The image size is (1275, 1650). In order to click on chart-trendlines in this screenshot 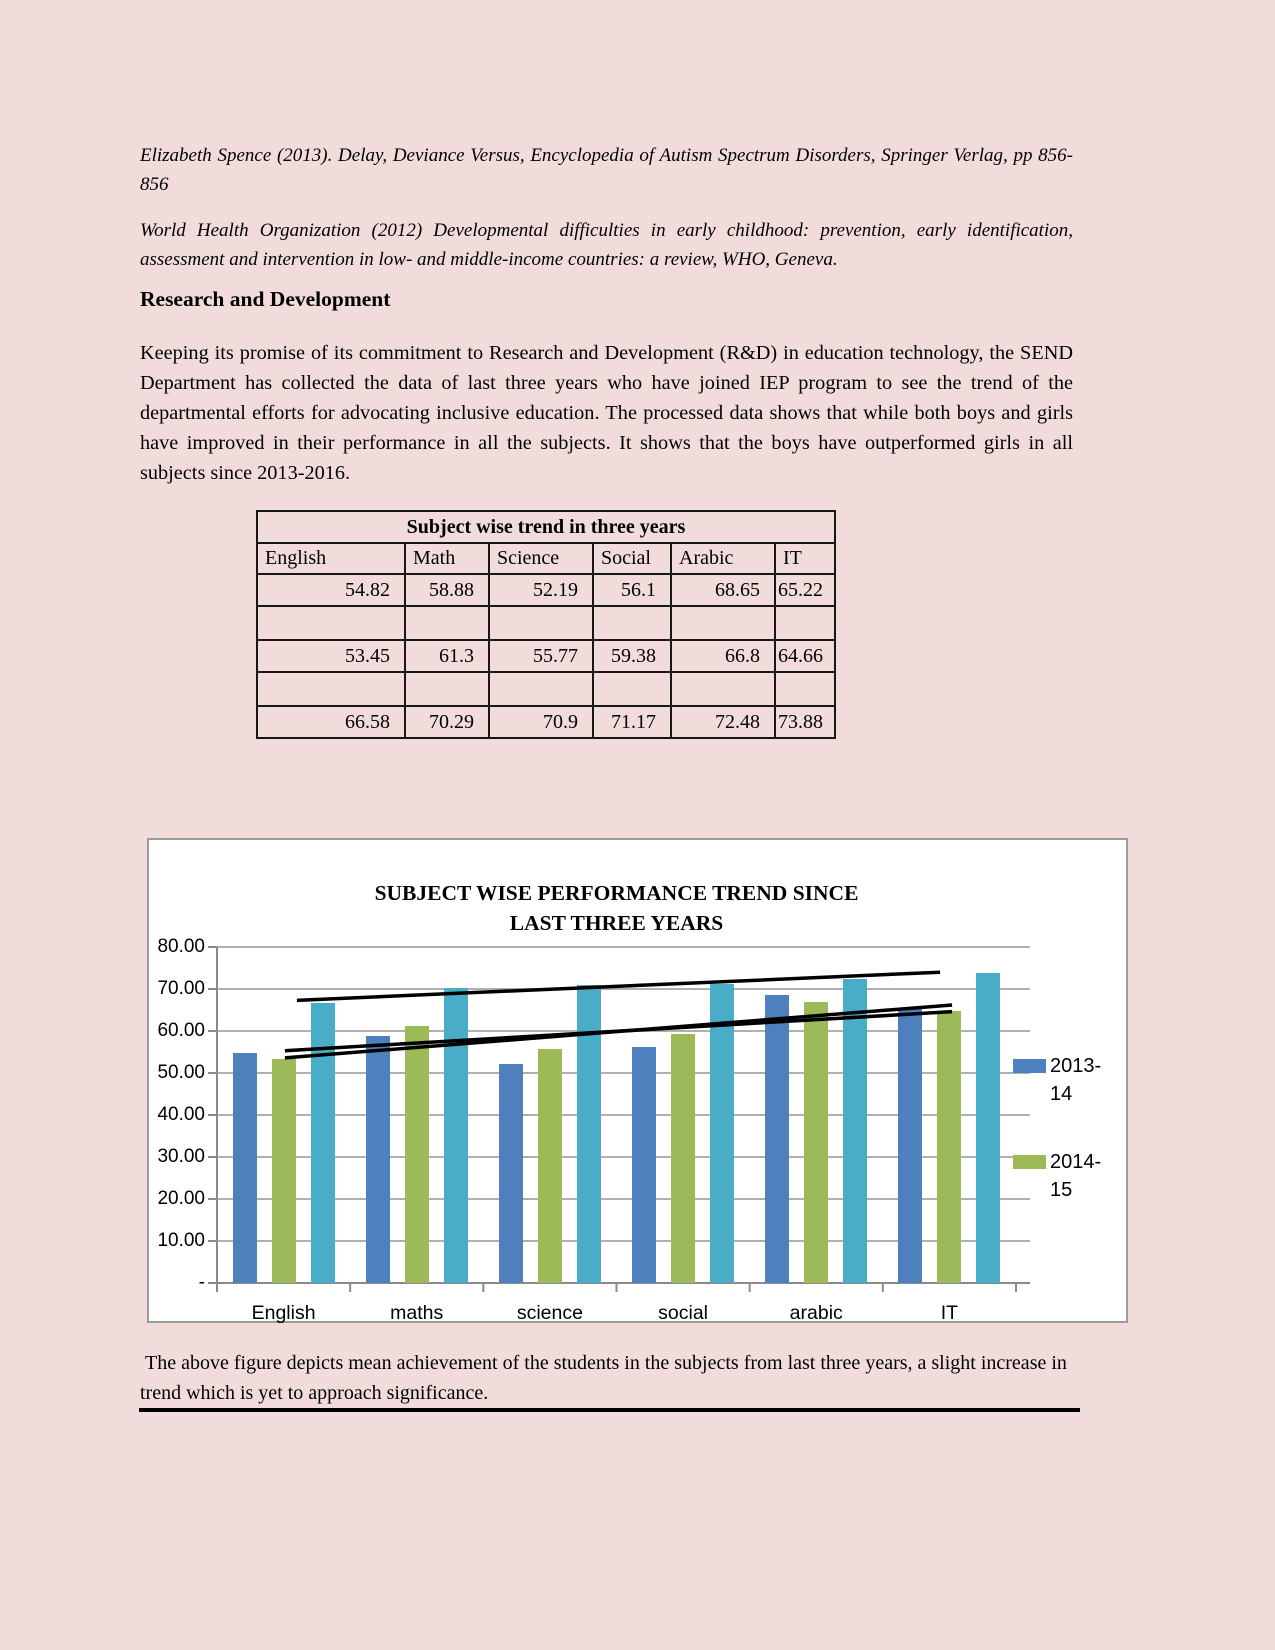, I will do `click(618, 1015)`.